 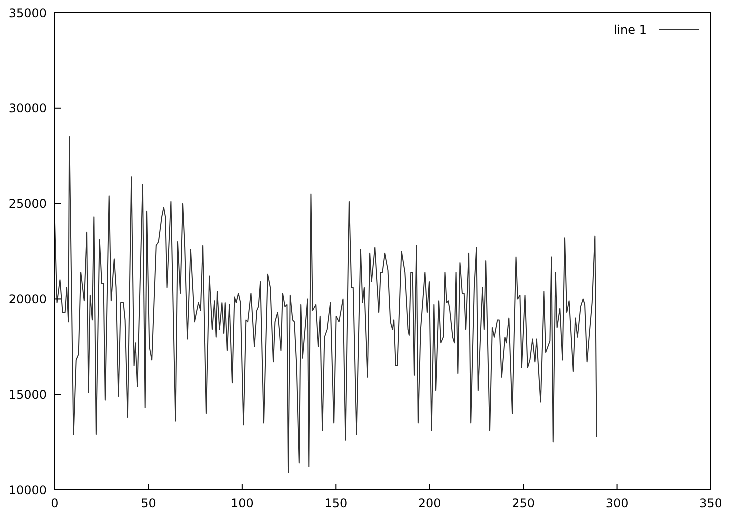 I want to click on x-tick-label: 0, so click(x=55, y=503).